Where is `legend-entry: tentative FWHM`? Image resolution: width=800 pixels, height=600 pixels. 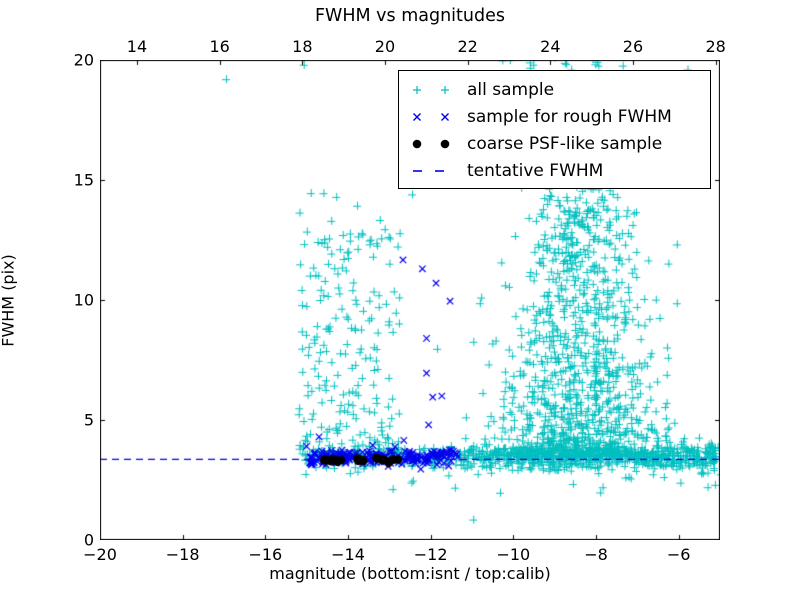
legend-entry: tentative FWHM is located at coordinates (554, 170).